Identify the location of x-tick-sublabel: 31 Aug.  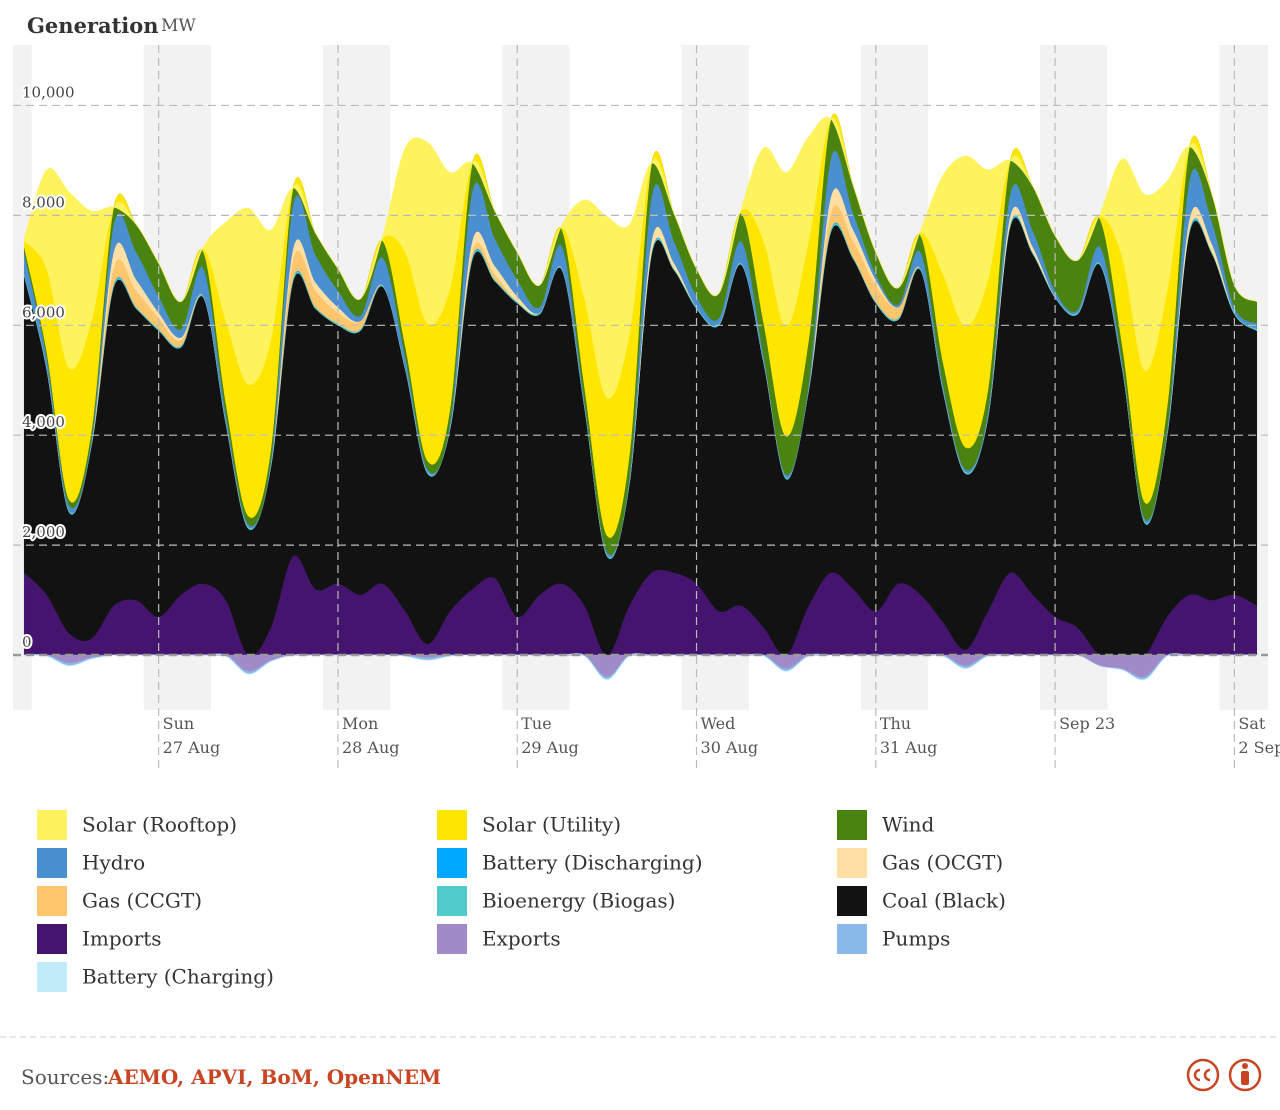
(909, 747).